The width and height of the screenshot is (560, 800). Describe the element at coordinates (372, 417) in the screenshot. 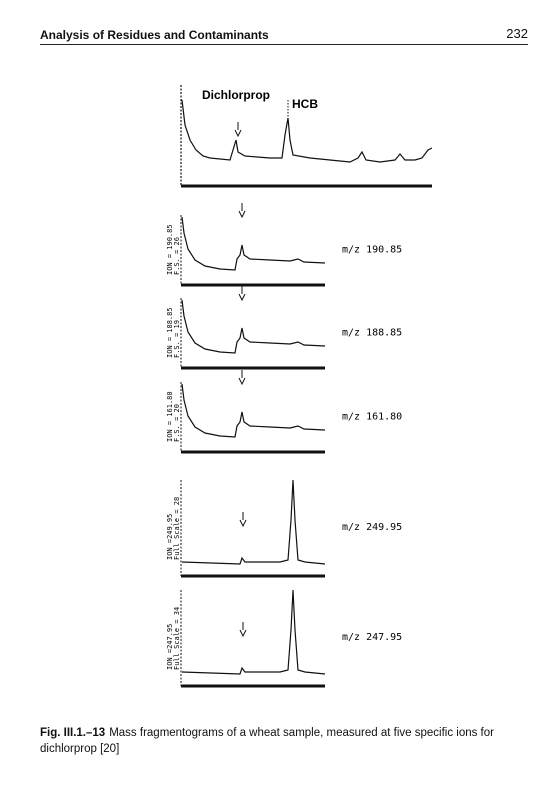

I see `mz-label: m/z 161.80` at that location.